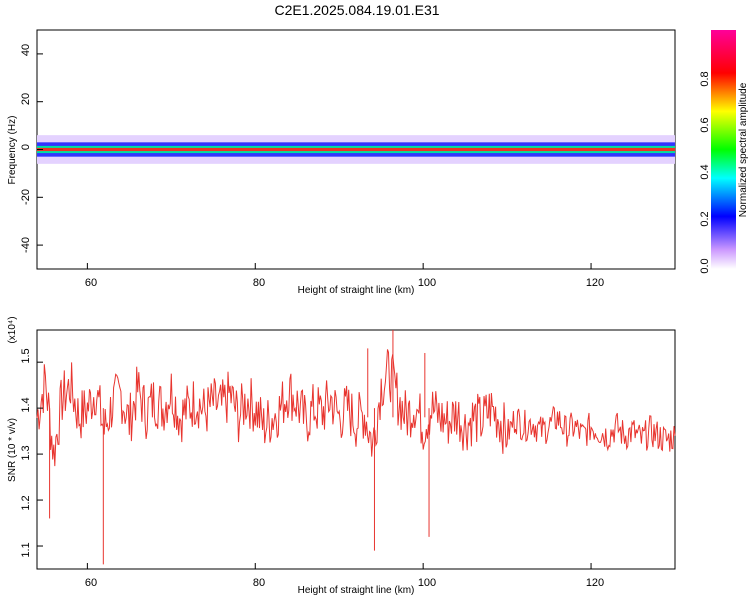 The height and width of the screenshot is (600, 750). Describe the element at coordinates (427, 583) in the screenshot. I see `snr-x-tick: 100` at that location.